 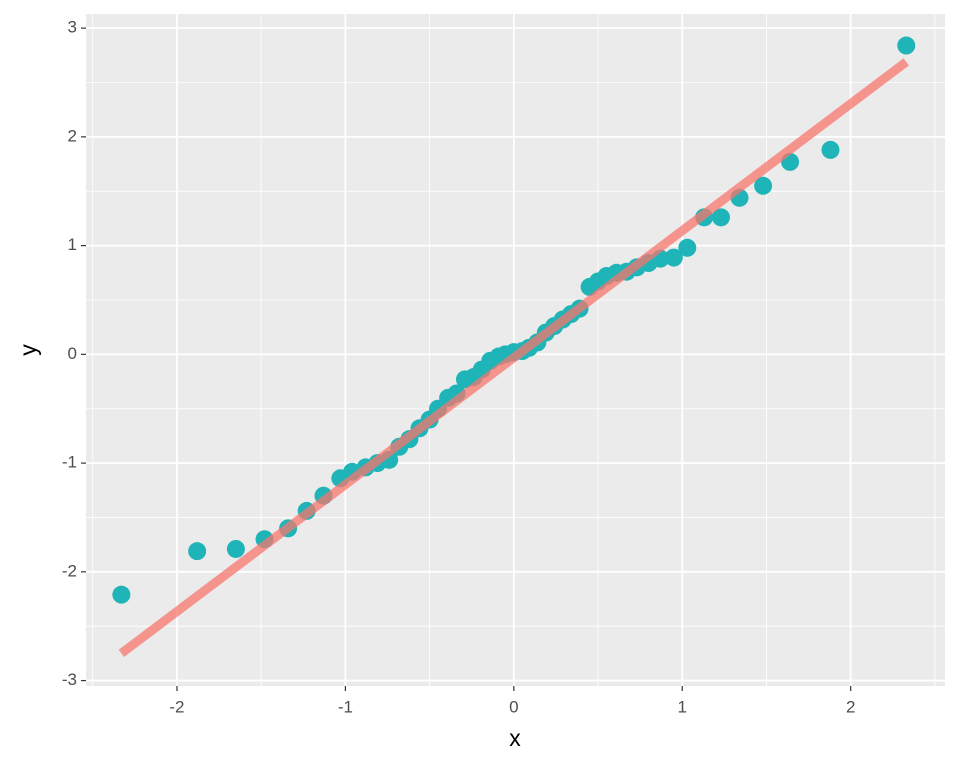 I want to click on y-axis-title: y, so click(x=28, y=350).